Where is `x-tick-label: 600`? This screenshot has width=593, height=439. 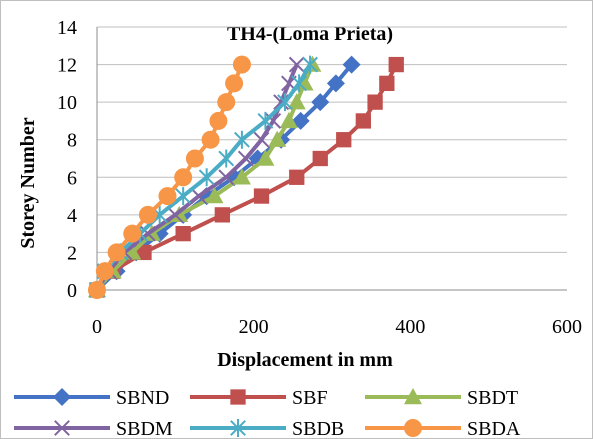
x-tick-label: 600 is located at coordinates (567, 327).